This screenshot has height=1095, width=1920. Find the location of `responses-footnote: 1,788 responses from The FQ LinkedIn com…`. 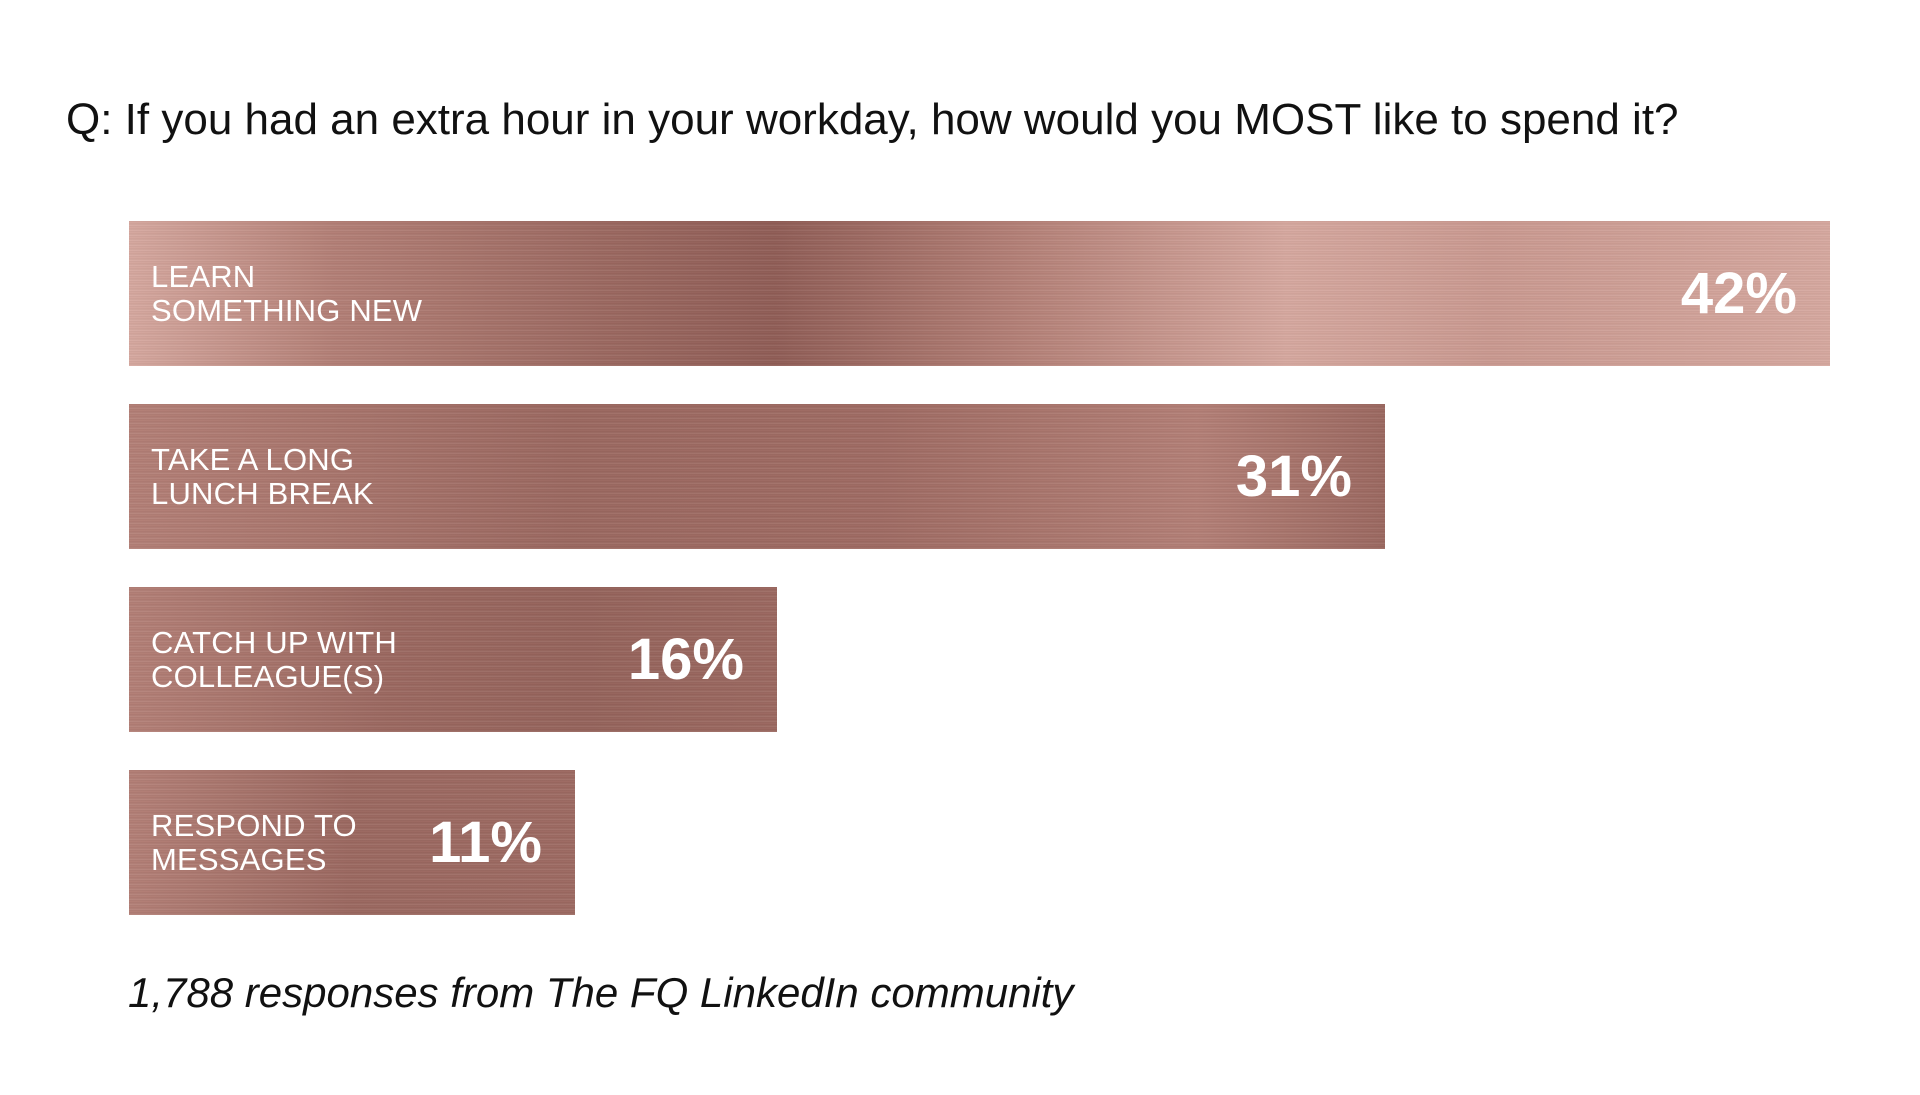

responses-footnote: 1,788 responses from The FQ LinkedIn com… is located at coordinates (601, 992).